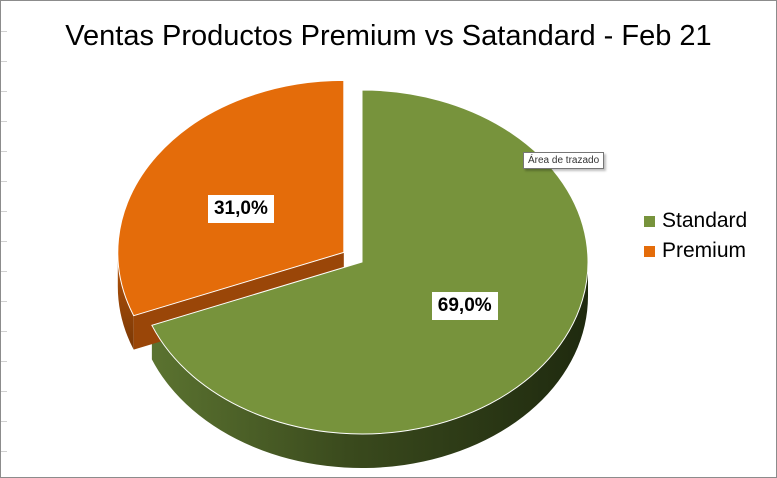 The width and height of the screenshot is (777, 478). I want to click on plot-area-tooltip: Área de trazado, so click(564, 160).